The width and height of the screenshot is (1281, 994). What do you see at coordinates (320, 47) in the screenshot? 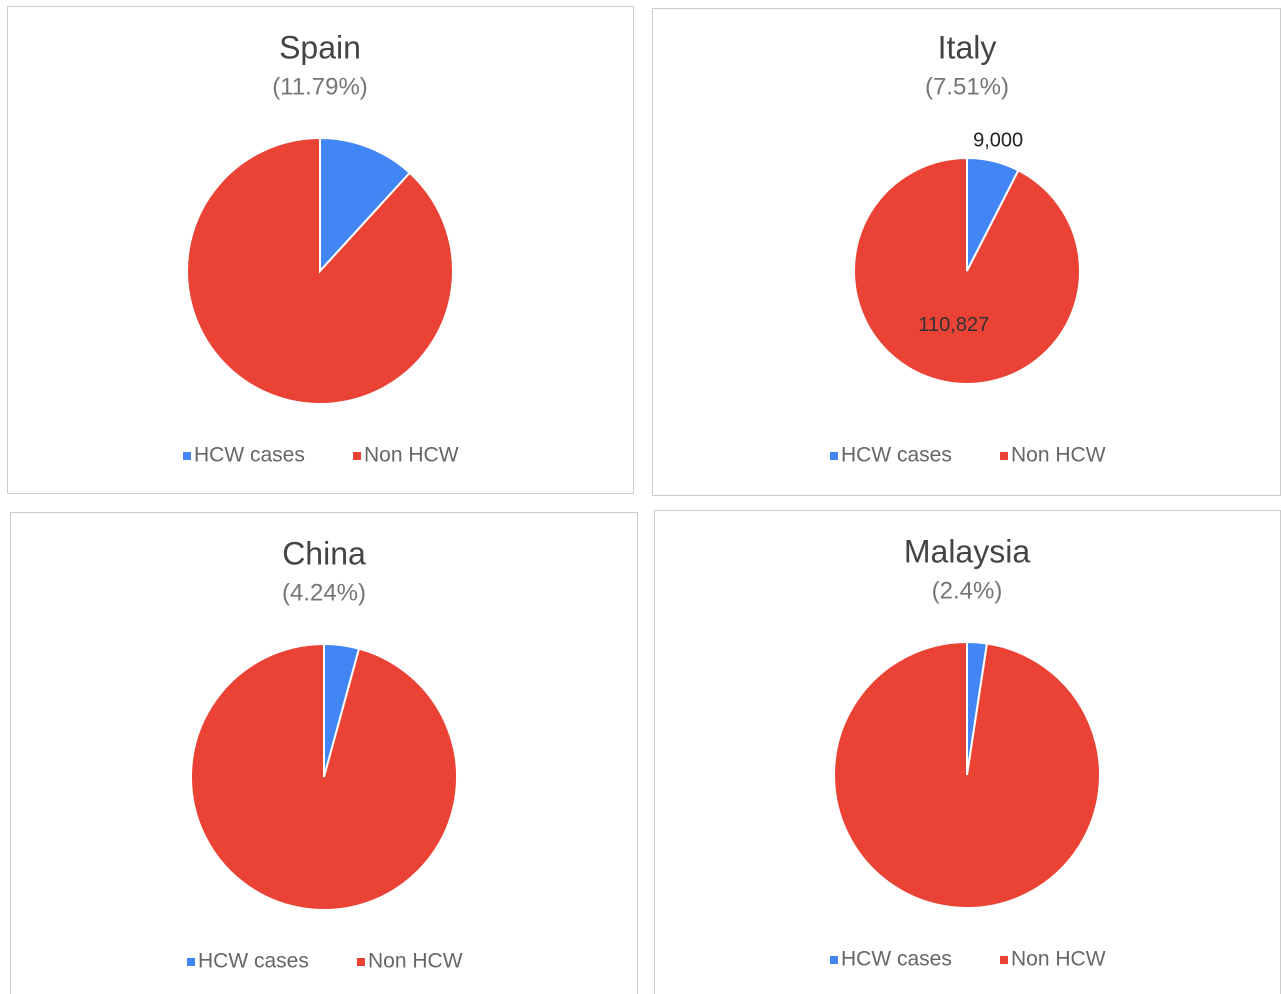
I see `chart-title: Spain` at bounding box center [320, 47].